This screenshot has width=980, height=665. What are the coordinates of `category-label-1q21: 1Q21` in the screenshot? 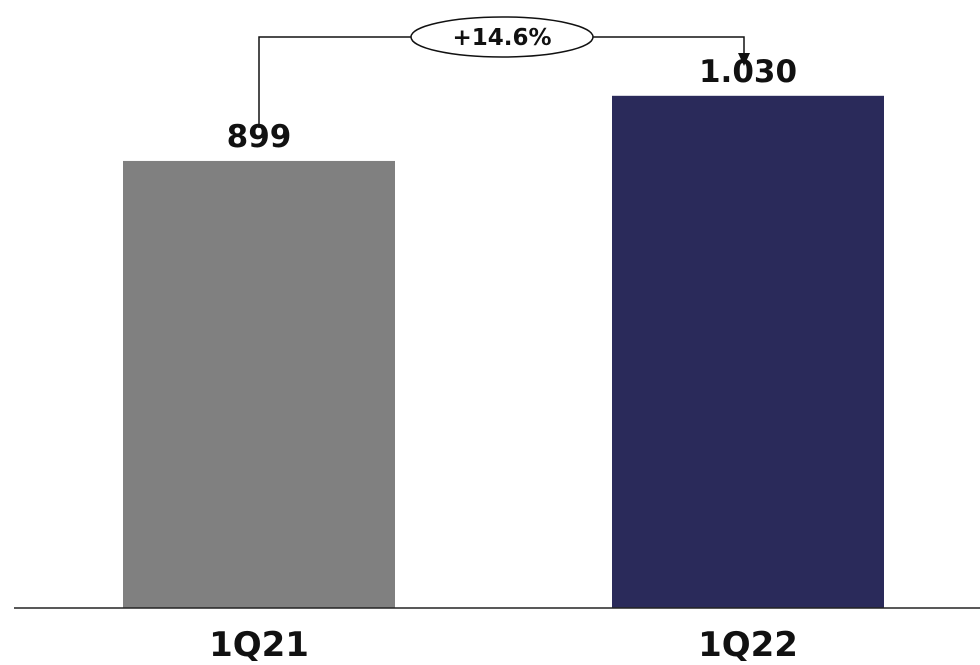 It's located at (259, 645).